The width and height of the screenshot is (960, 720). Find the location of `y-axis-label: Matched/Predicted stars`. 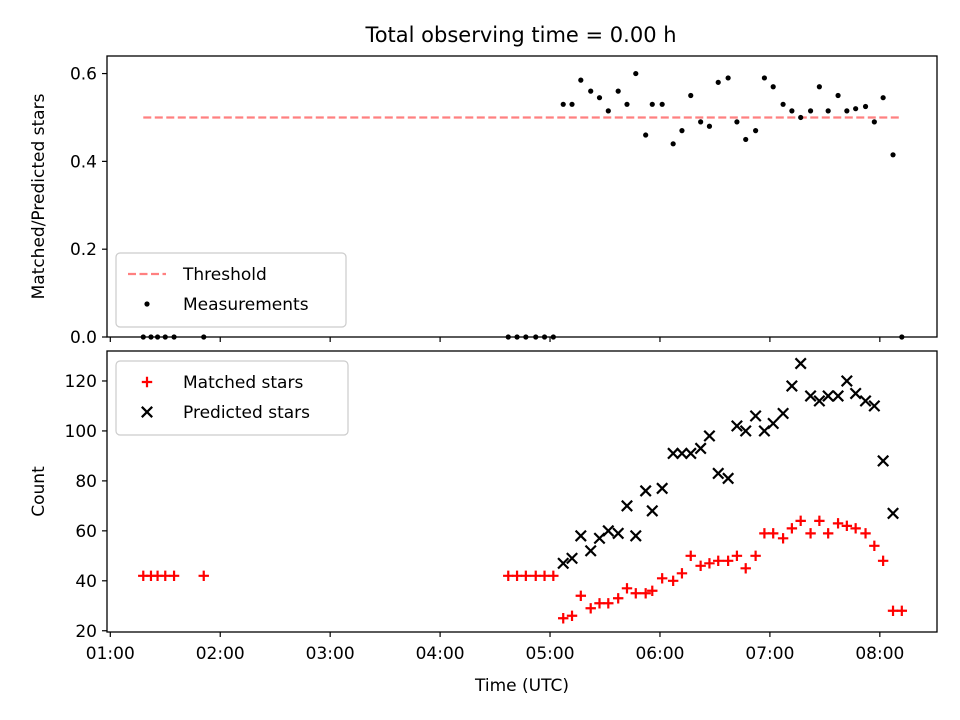

y-axis-label: Matched/Predicted stars is located at coordinates (39, 196).